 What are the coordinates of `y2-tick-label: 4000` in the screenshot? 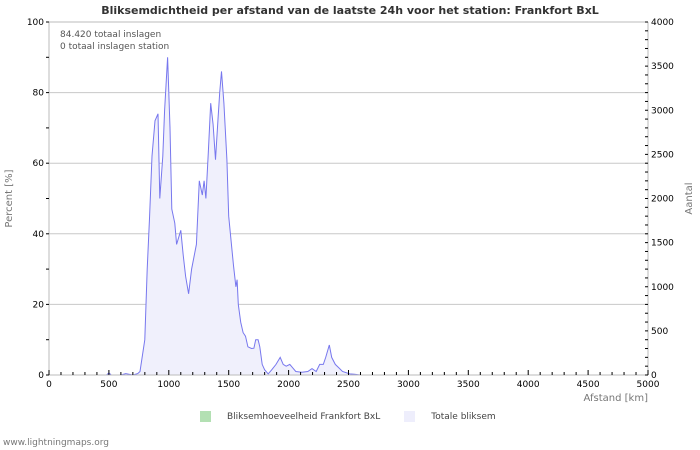 It's located at (662, 23).